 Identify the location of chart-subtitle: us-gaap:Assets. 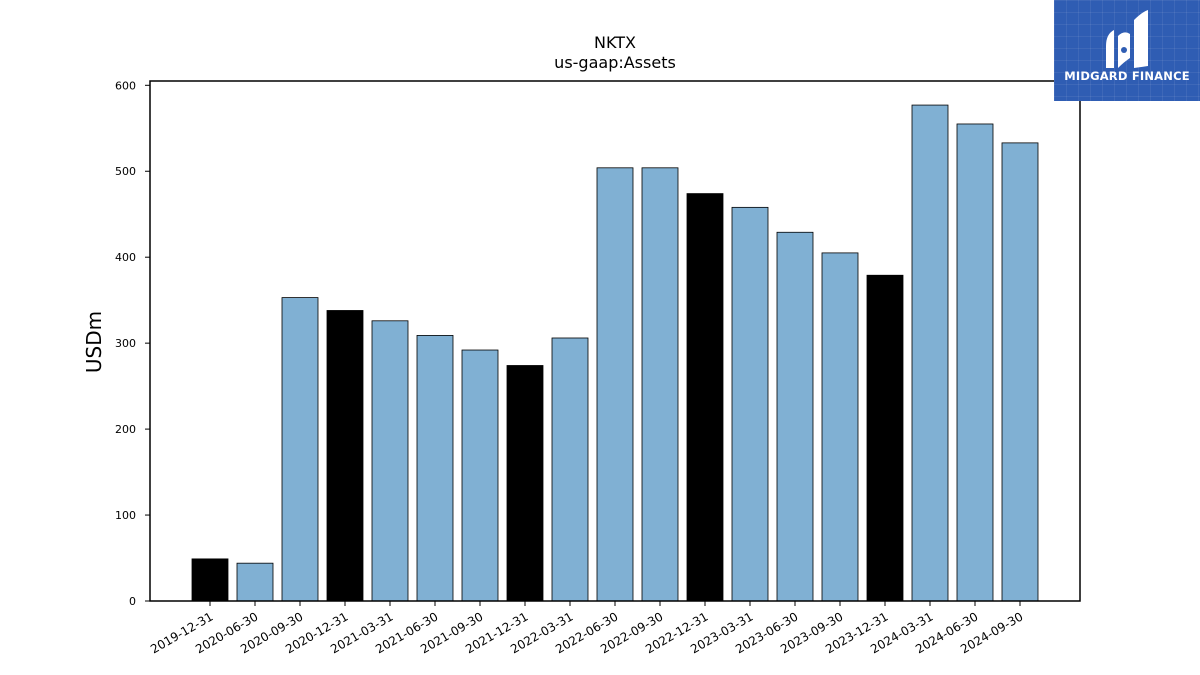
(615, 62).